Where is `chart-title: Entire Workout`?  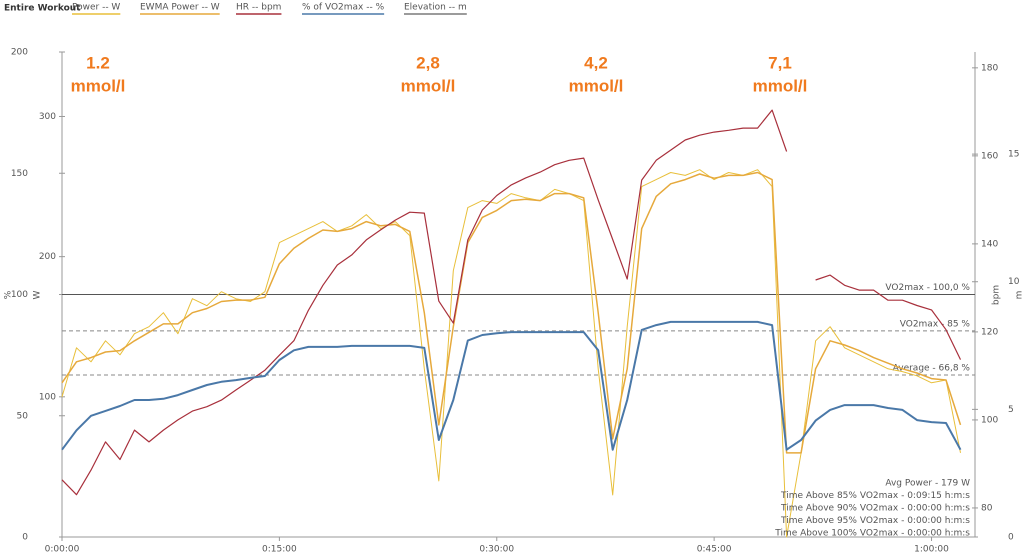
chart-title: Entire Workout is located at coordinates (42, 9).